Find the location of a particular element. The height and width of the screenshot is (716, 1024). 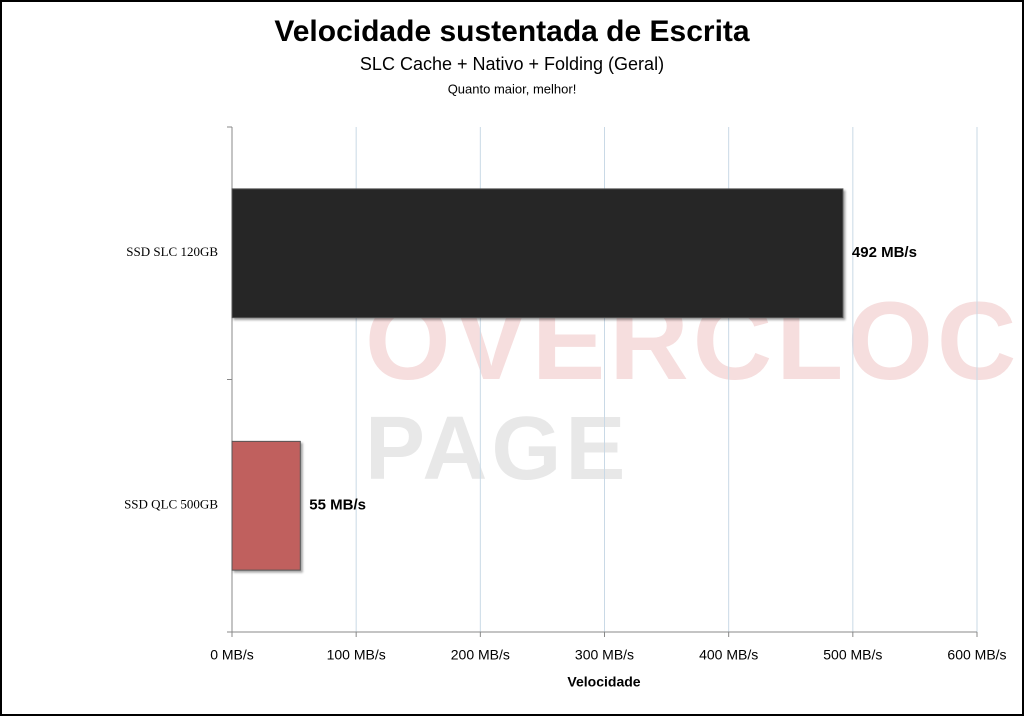

x-tick-label: 500 MB/s is located at coordinates (852, 655).